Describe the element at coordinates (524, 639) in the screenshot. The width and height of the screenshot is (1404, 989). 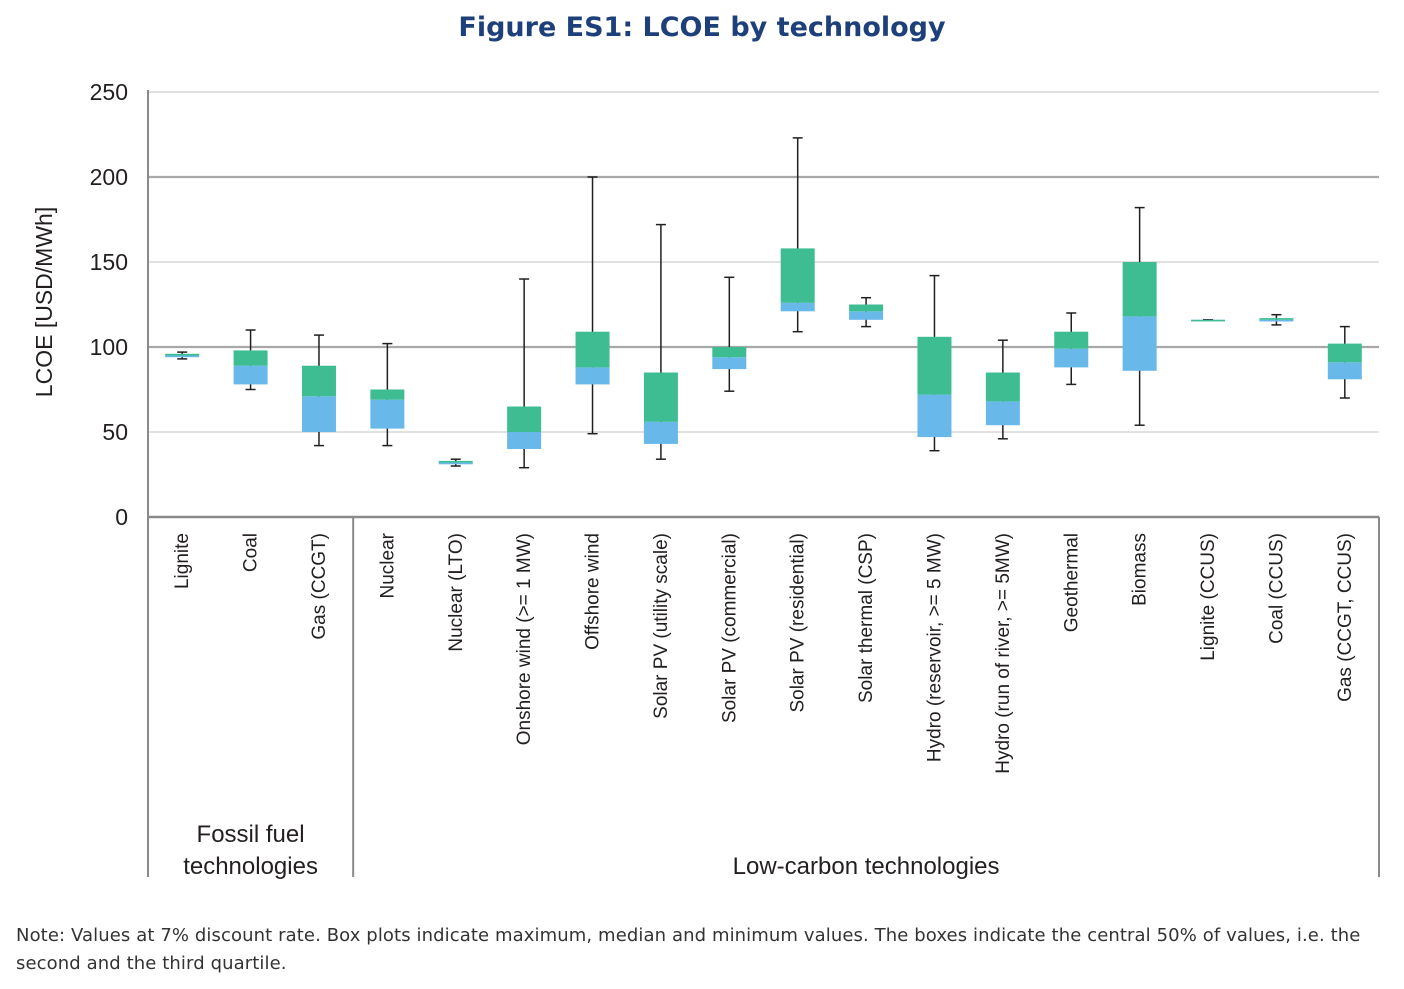
I see `category-label: Onshore wind (>= 1 MW)` at that location.